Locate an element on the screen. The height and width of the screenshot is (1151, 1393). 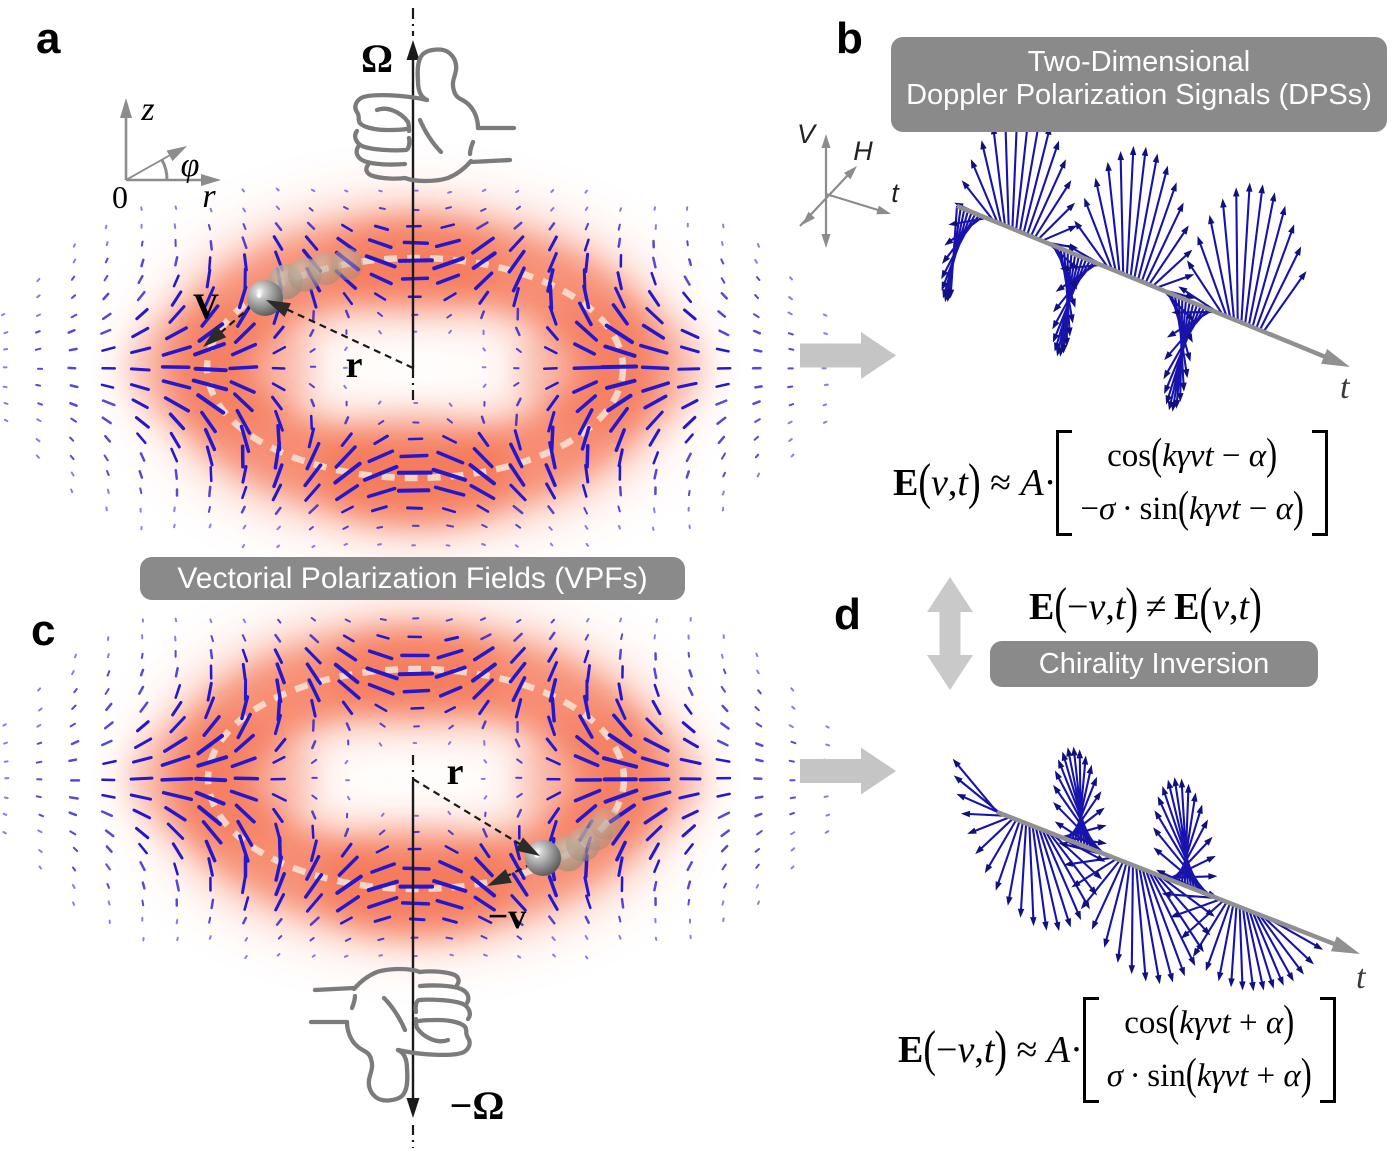
svg-text: φ is located at coordinates (190, 165).